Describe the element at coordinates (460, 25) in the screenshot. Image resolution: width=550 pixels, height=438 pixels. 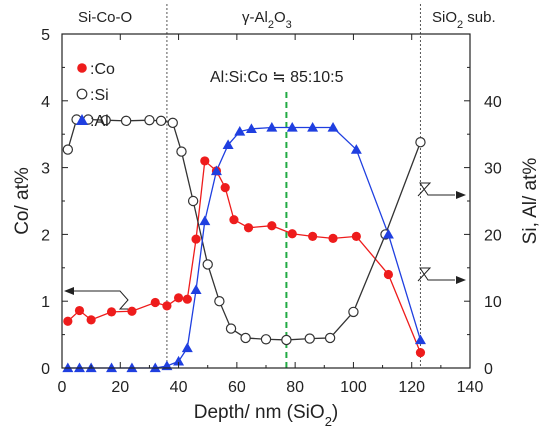
I see `region-label-subscript: 2` at that location.